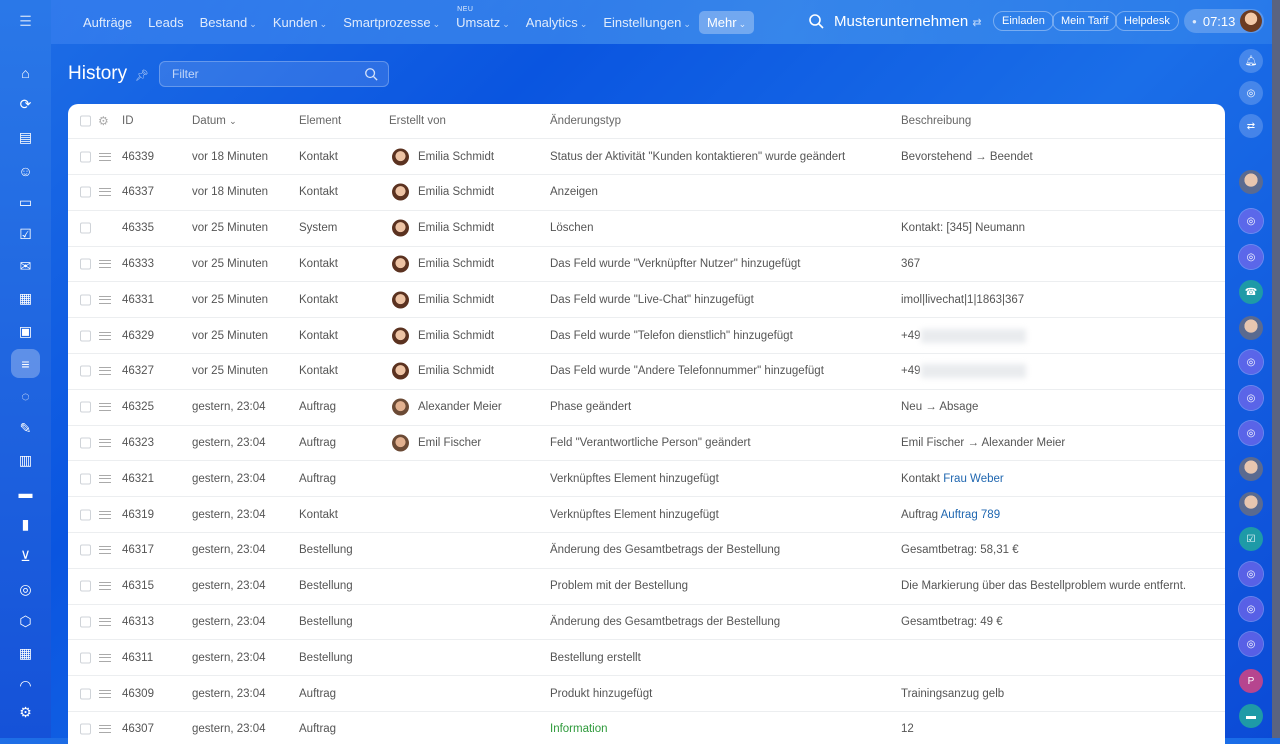 The height and width of the screenshot is (744, 1280). Describe the element at coordinates (25, 104) in the screenshot. I see `automation-icon: ⟳` at that location.